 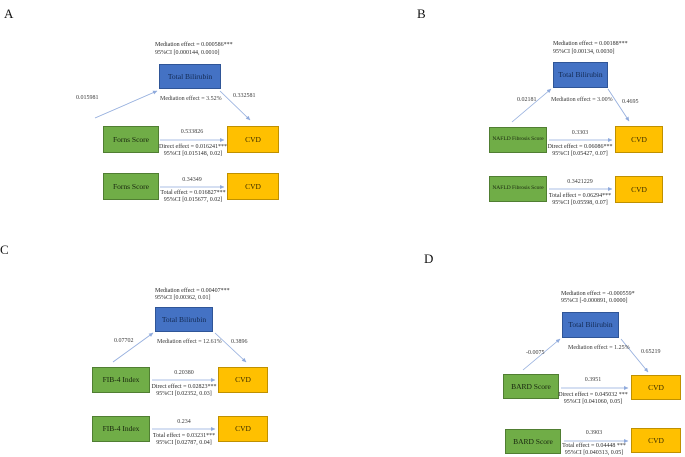 What do you see at coordinates (594, 301) in the screenshot?
I see `mediation-effect-ci: 95%CI [-0.000891, 0.0000]` at bounding box center [594, 301].